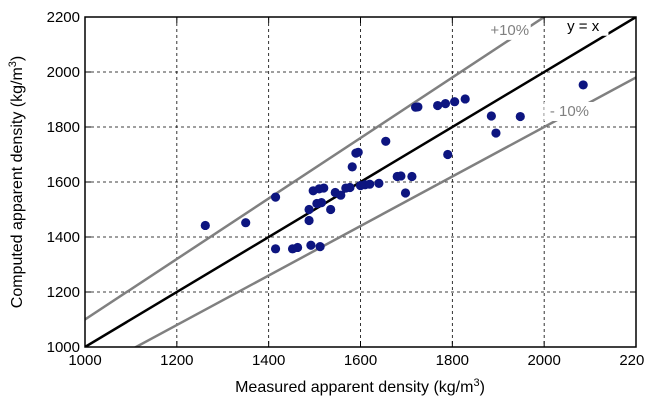 Image resolution: width=645 pixels, height=411 pixels. I want to click on y-tick-label: 1200, so click(63, 292).